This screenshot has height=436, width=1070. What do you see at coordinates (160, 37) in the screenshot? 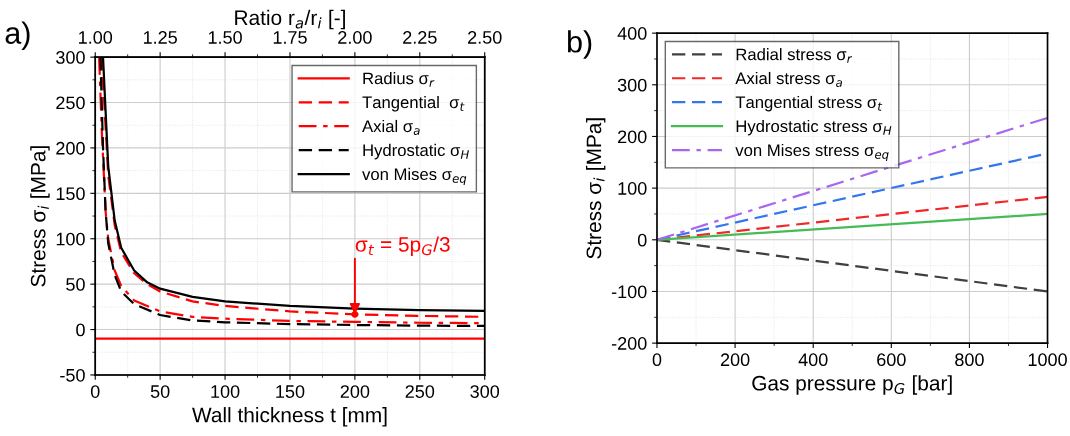
I see `x2-tick-label: 1.25` at bounding box center [160, 37].